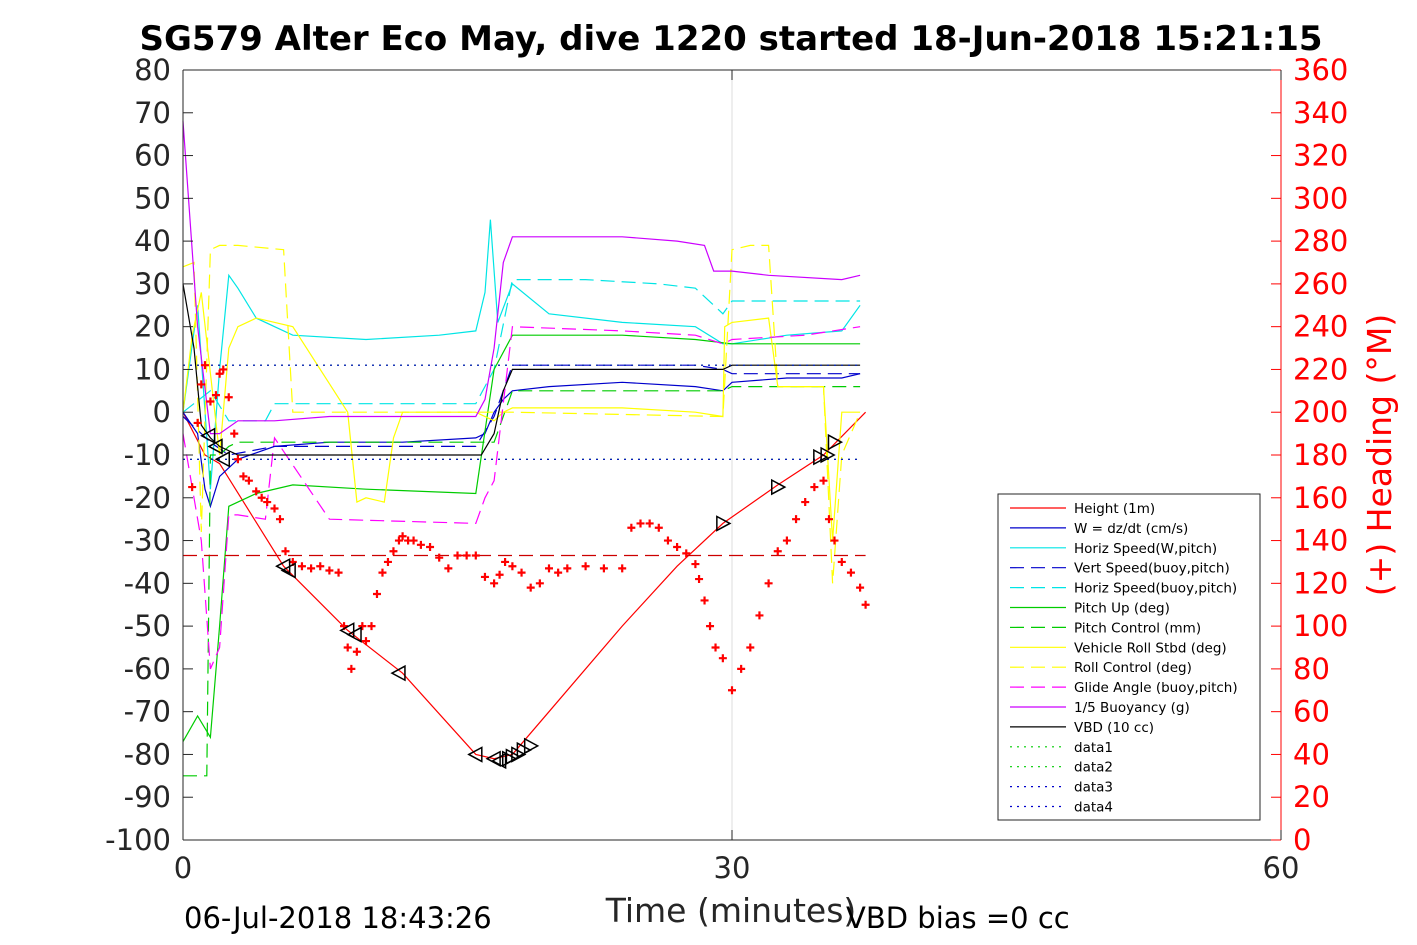 Image resolution: width=1417 pixels, height=945 pixels. I want to click on y2-tick-label: 360, so click(1320, 70).